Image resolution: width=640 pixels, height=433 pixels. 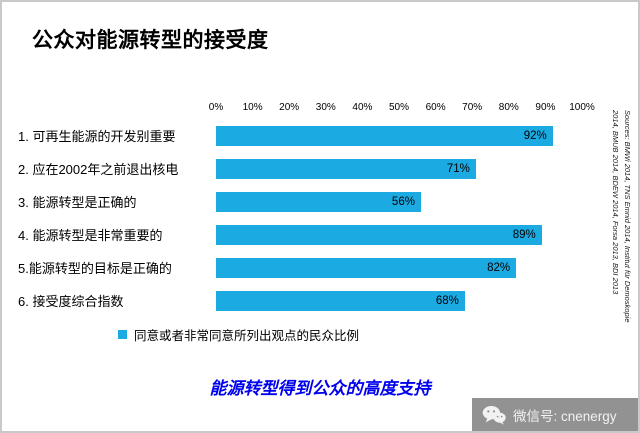 I want to click on category-label: 6. 接受度综合指数, so click(x=71, y=301).